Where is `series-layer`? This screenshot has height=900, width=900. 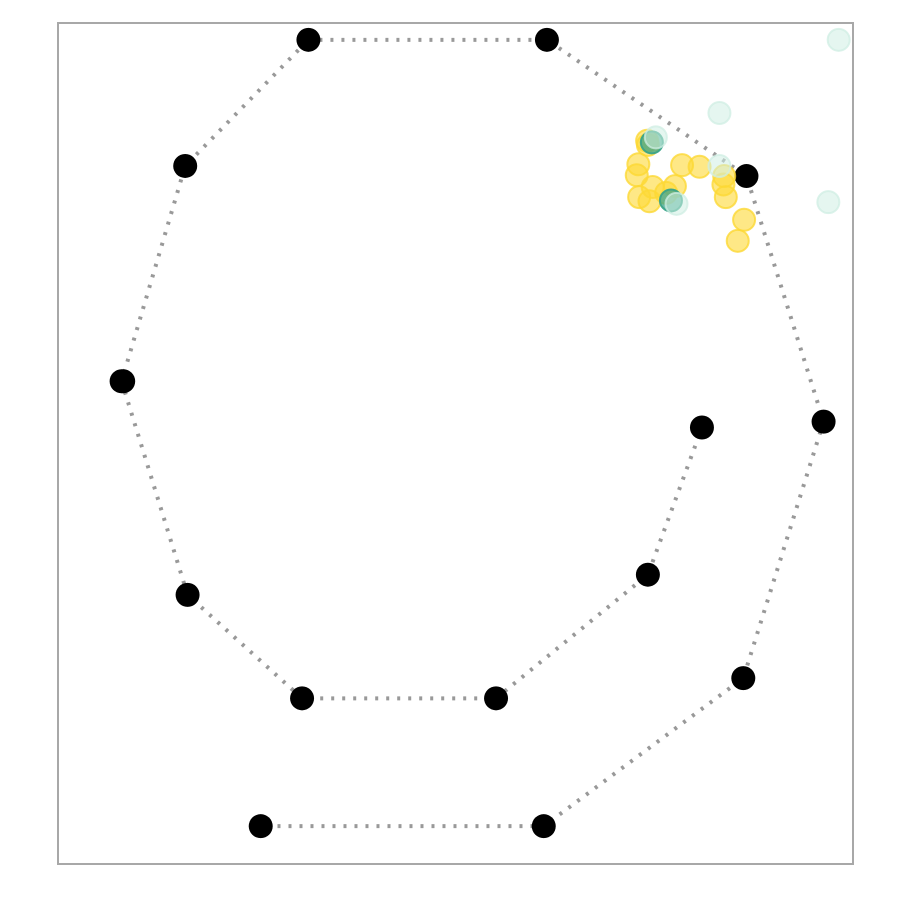
series-layer is located at coordinates (737, 140).